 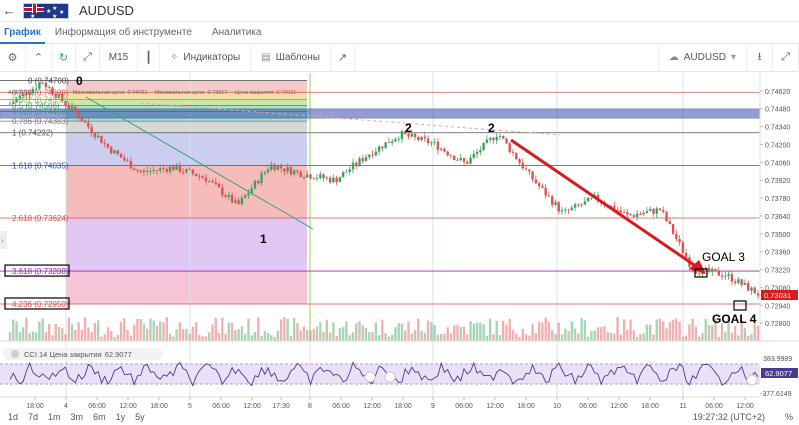 I want to click on time-tick-label: 06:00, so click(x=588, y=406).